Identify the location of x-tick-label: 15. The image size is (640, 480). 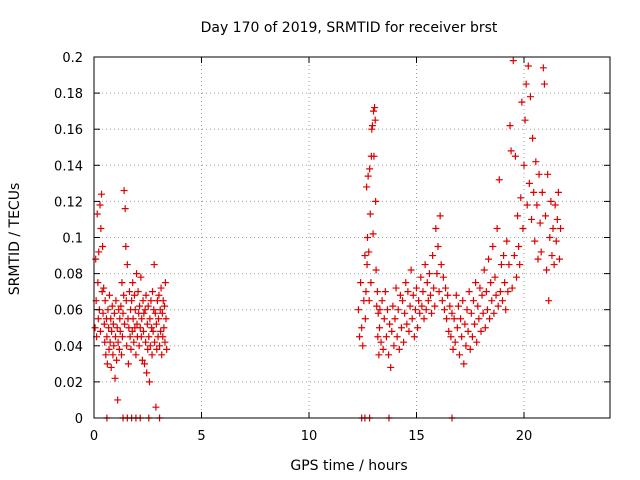
(416, 436).